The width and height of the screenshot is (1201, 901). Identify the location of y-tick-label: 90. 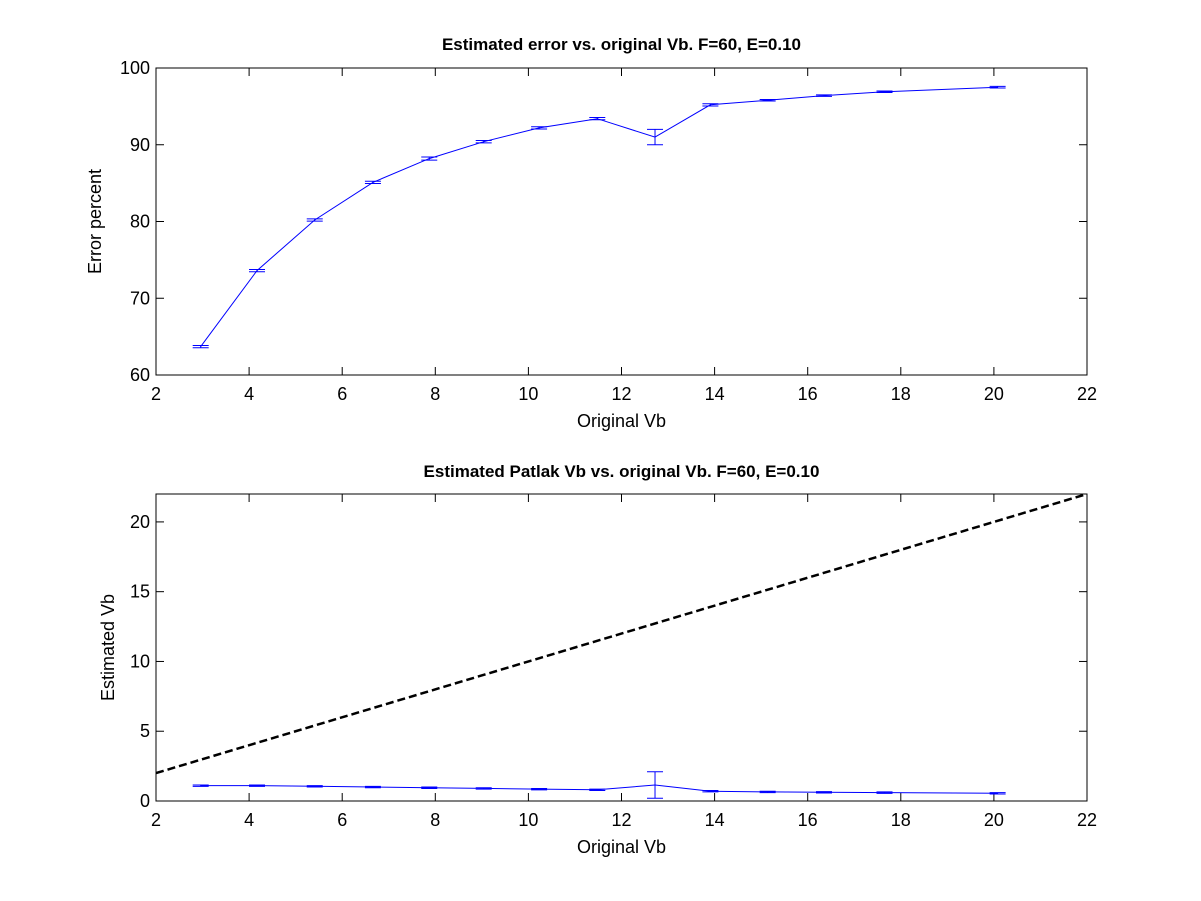
(140, 145).